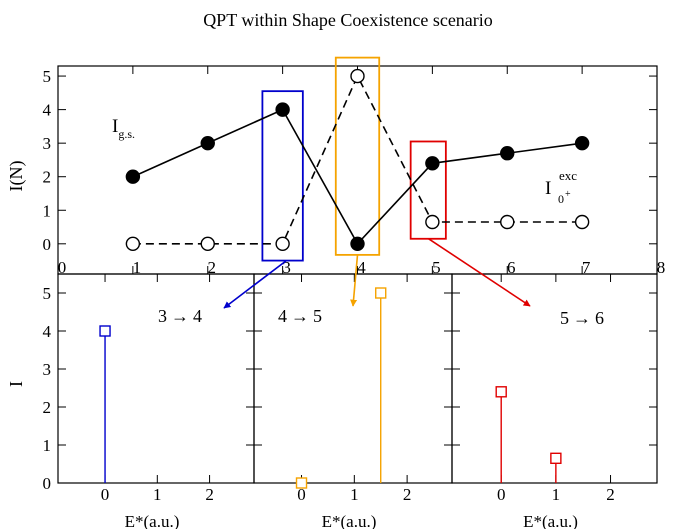  What do you see at coordinates (16, 176) in the screenshot?
I see `top-y-axis-label: I(N)` at bounding box center [16, 176].